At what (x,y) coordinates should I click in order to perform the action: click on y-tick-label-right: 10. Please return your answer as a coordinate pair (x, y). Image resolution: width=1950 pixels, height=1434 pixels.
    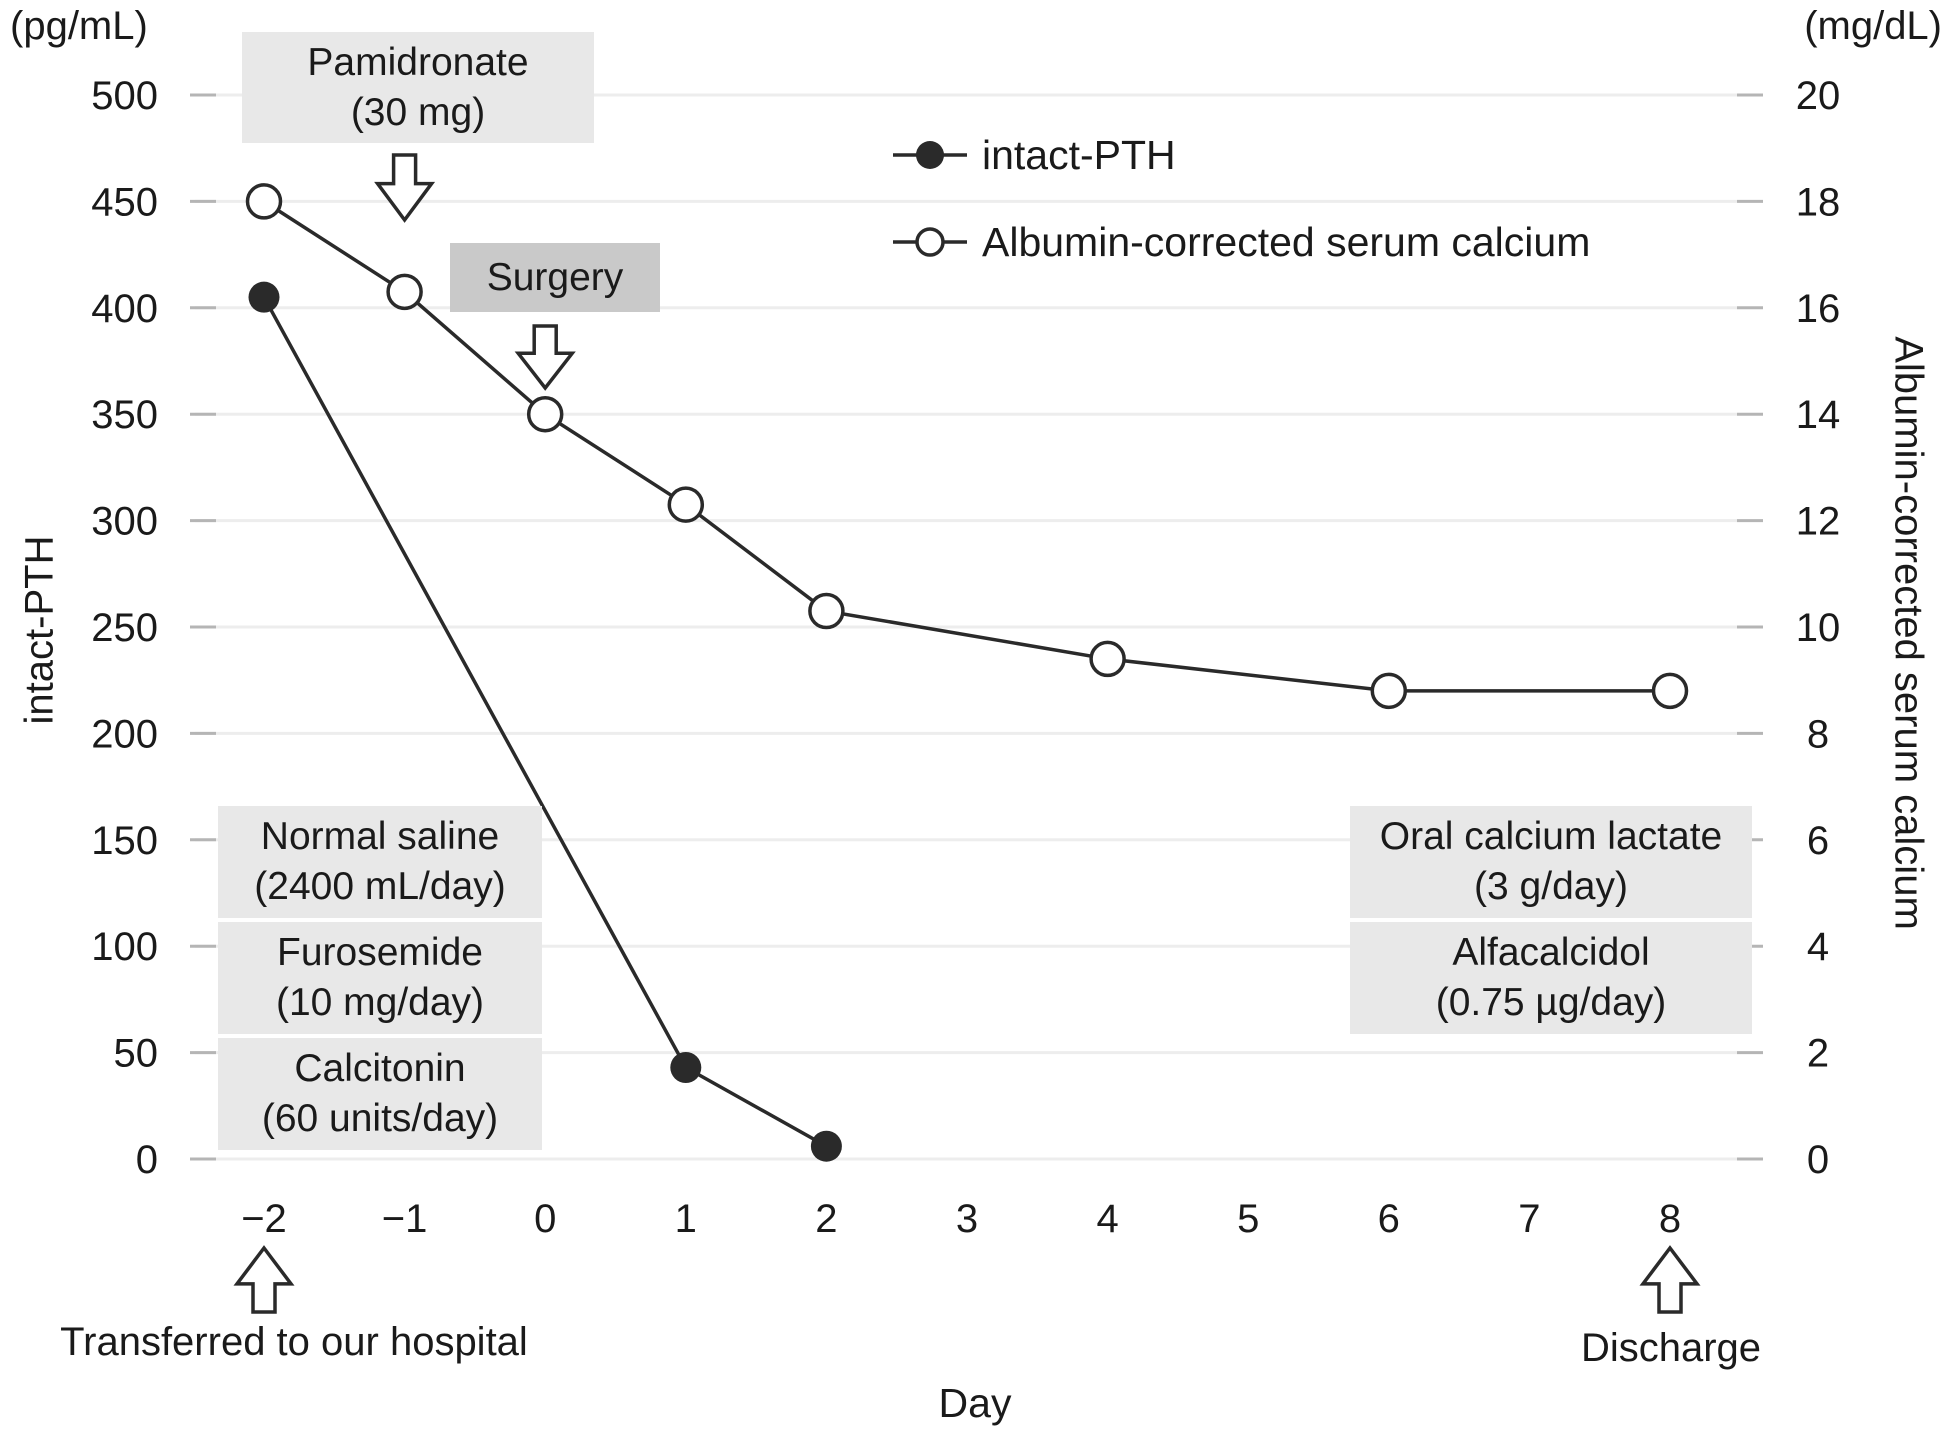
    Looking at the image, I should click on (1818, 628).